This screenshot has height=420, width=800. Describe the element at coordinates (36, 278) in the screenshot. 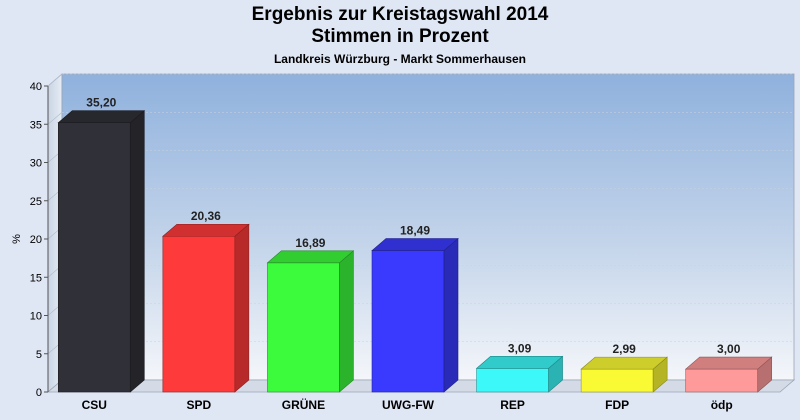

I see `y-tick-label: 15` at that location.